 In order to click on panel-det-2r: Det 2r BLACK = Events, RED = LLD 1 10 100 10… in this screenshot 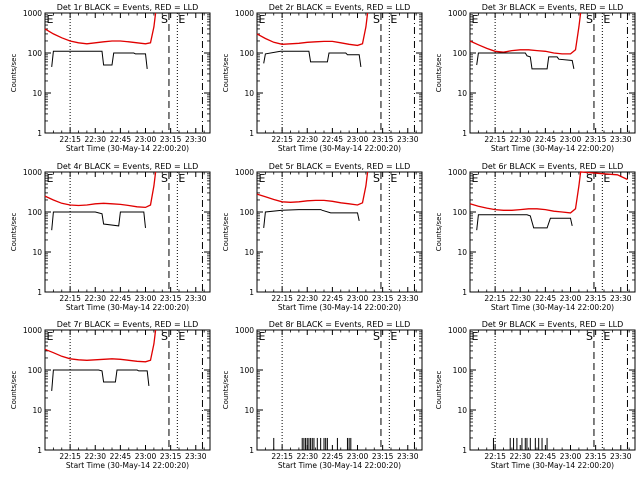, I will do `click(322, 78)`.